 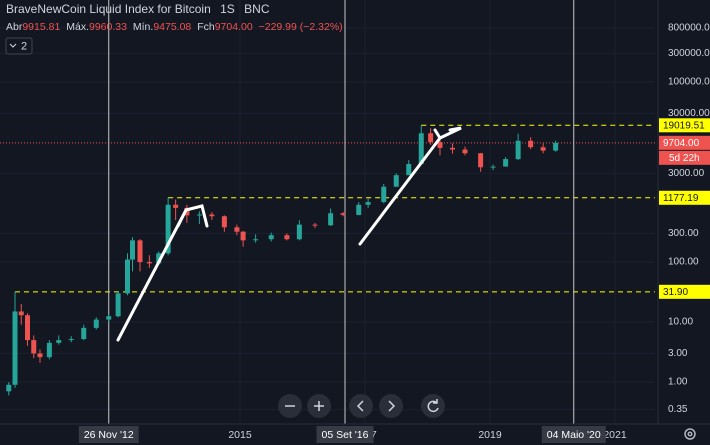 I want to click on reset-button, so click(x=433, y=406).